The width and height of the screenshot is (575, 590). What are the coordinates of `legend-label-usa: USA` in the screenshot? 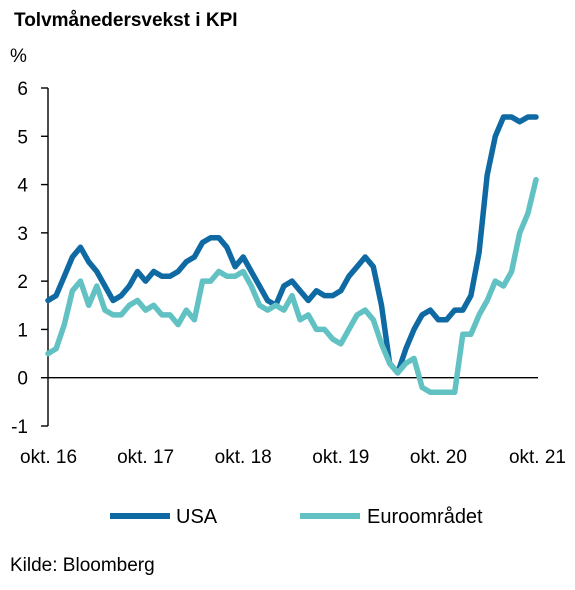 It's located at (197, 517).